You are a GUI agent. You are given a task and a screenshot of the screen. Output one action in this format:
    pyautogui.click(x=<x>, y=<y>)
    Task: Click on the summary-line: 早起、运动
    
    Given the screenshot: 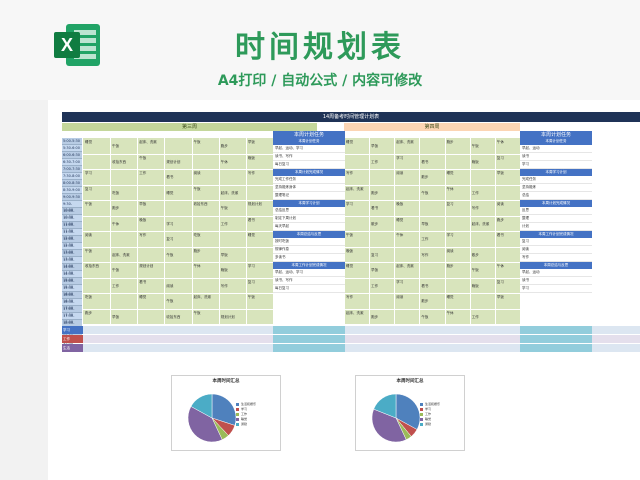 What is the action you would take?
    pyautogui.click(x=556, y=273)
    